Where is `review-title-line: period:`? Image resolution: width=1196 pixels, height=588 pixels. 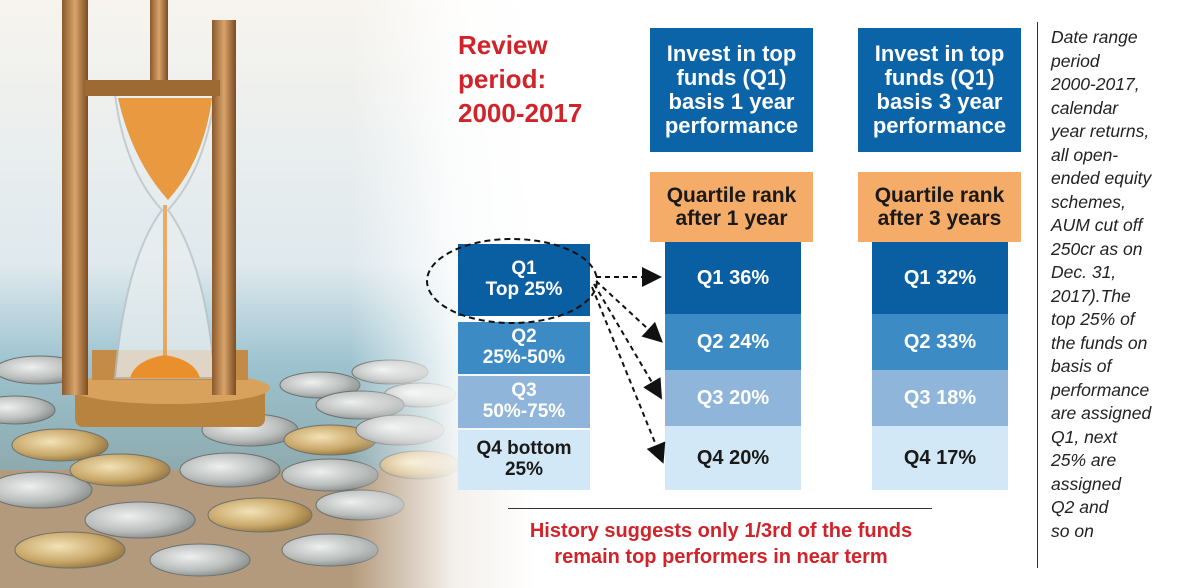 review-title-line: period: is located at coordinates (502, 79).